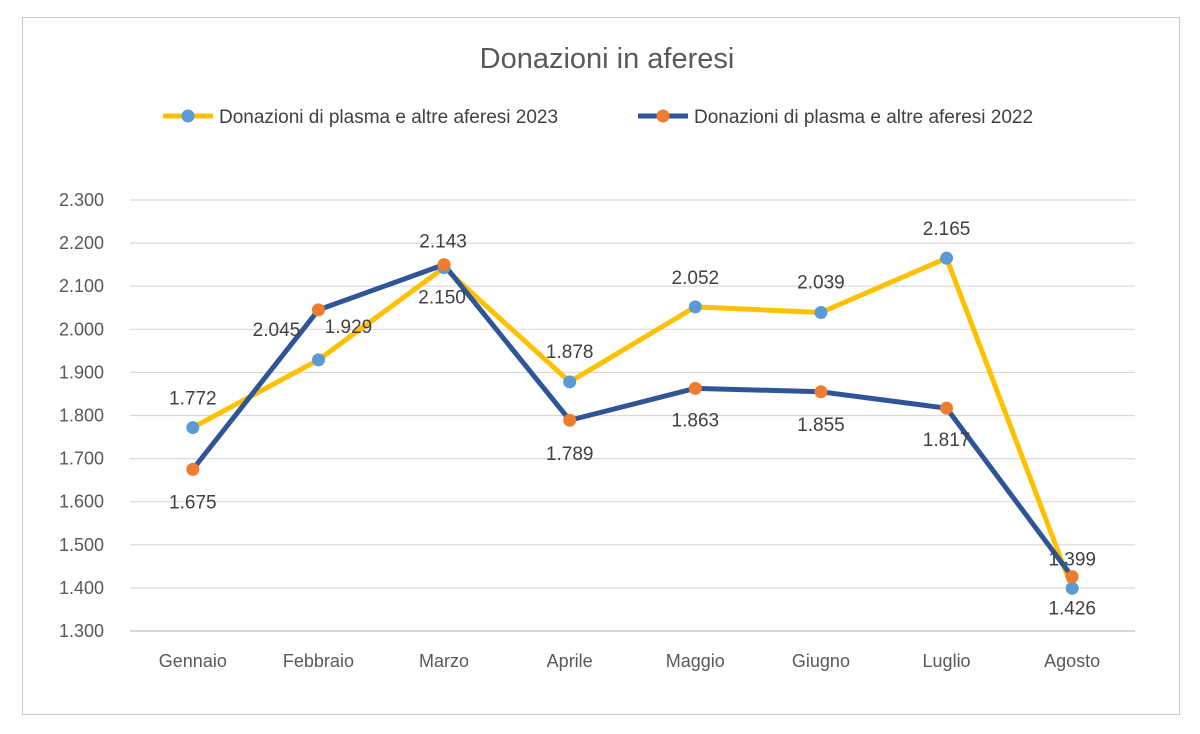  I want to click on x-tick-label: Aprile, so click(570, 661).